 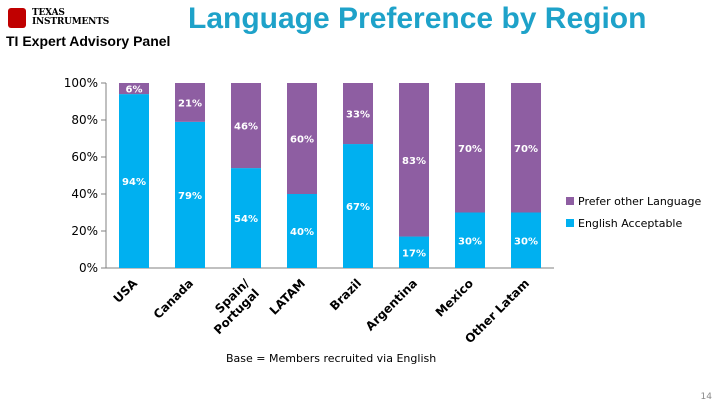 What do you see at coordinates (84, 120) in the screenshot?
I see `y-tick-label: 80%` at bounding box center [84, 120].